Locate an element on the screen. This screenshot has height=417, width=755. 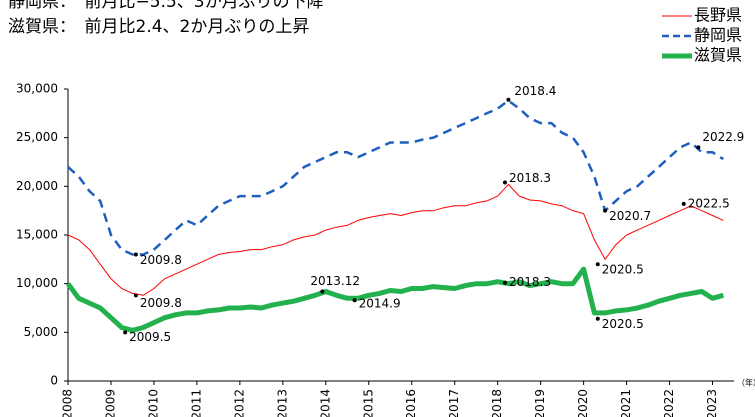
legend-label: 滋賀県 is located at coordinates (718, 55).